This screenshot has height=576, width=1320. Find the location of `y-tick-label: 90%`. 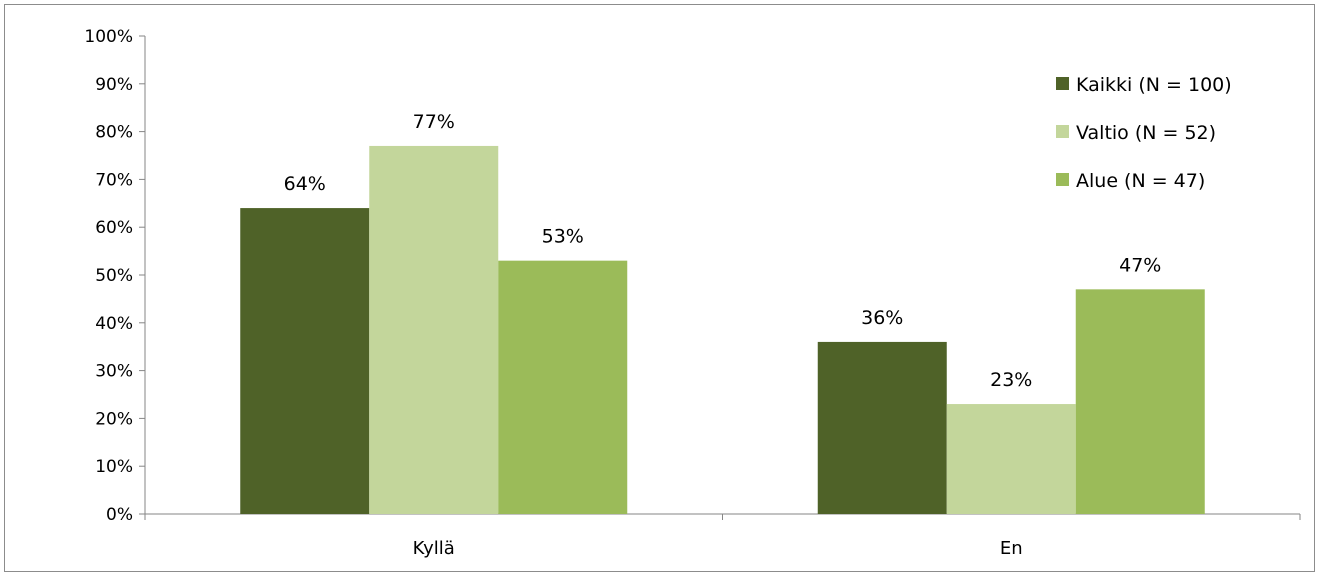

y-tick-label: 90% is located at coordinates (114, 85).